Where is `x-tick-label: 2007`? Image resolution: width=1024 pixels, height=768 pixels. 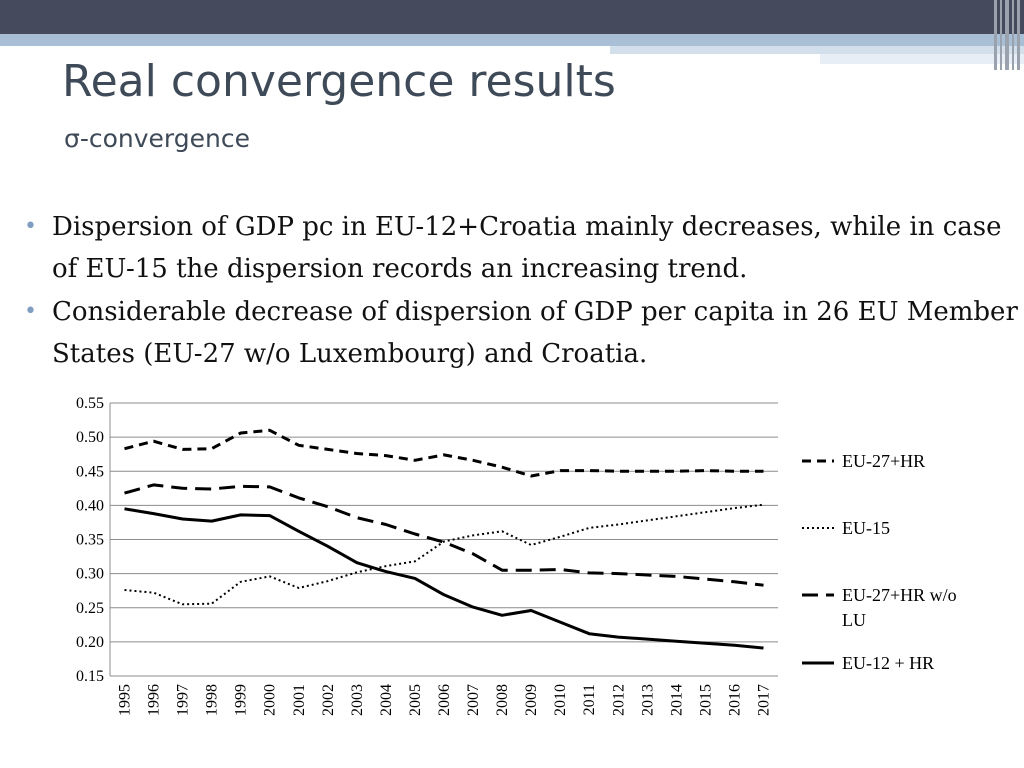 x-tick-label: 2007 is located at coordinates (473, 700).